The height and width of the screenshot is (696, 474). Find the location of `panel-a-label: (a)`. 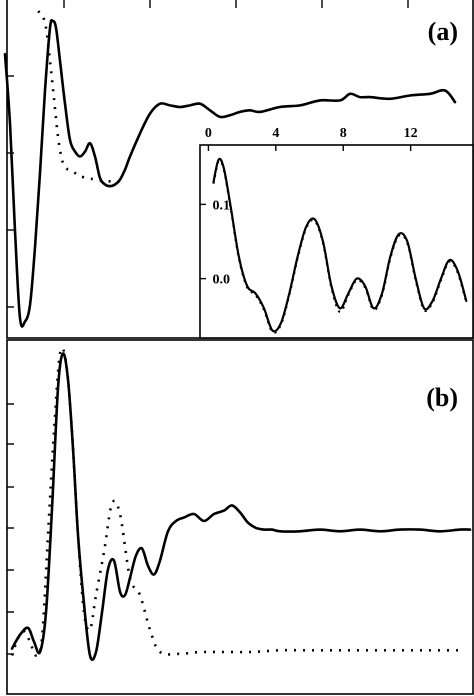

panel-a-label: (a) is located at coordinates (443, 31).